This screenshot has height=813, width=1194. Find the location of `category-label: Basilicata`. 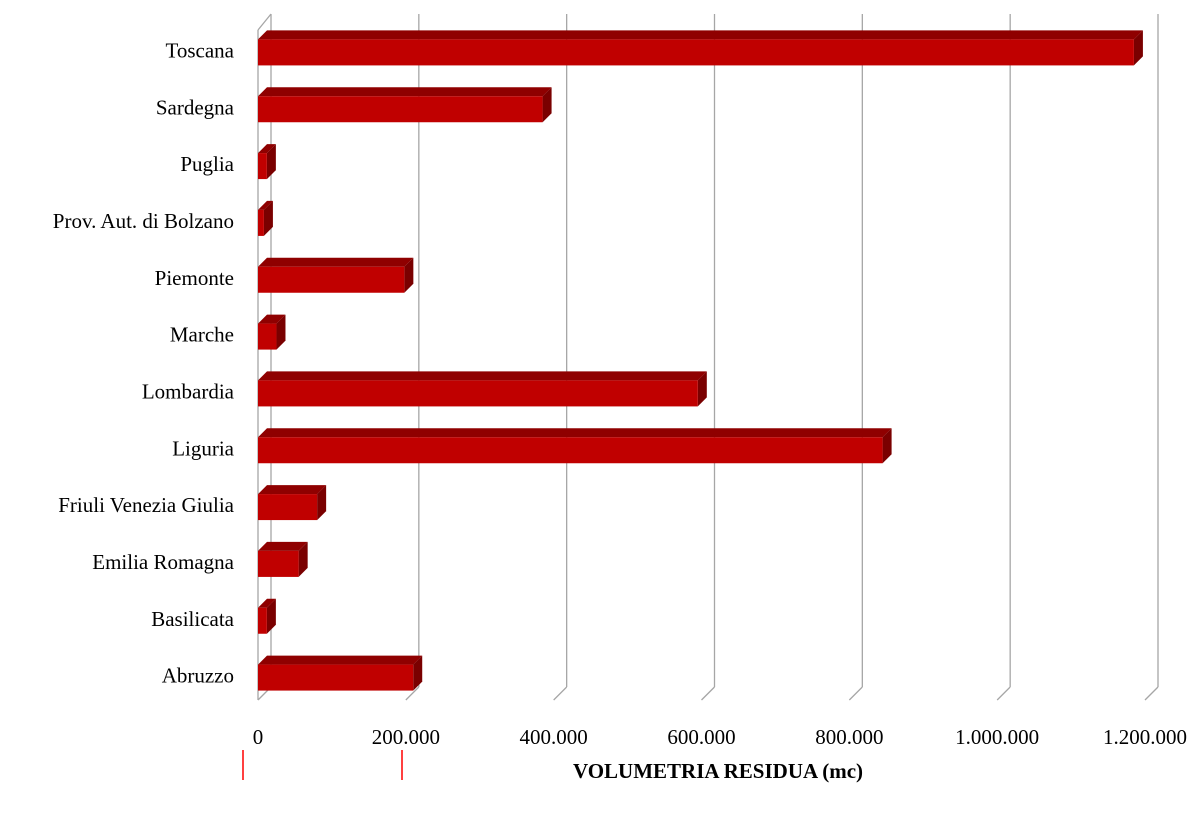

category-label: Basilicata is located at coordinates (192, 619).